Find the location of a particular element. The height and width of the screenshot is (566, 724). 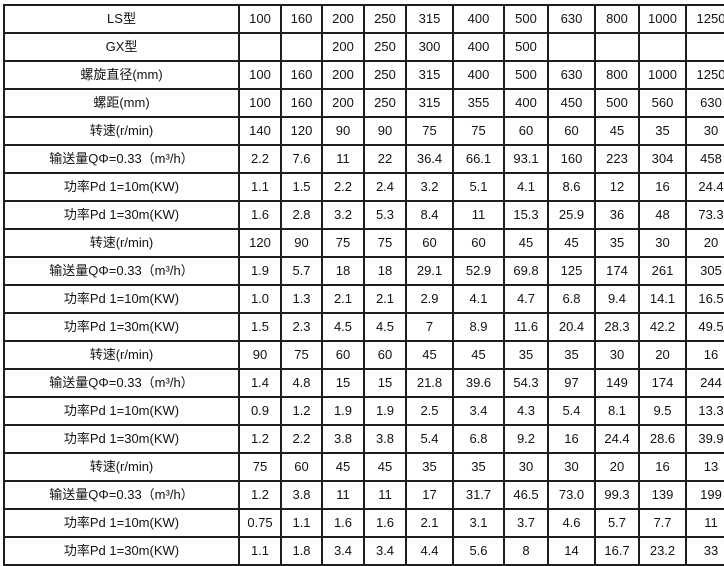

value-cell: 3.1 is located at coordinates (478, 523).